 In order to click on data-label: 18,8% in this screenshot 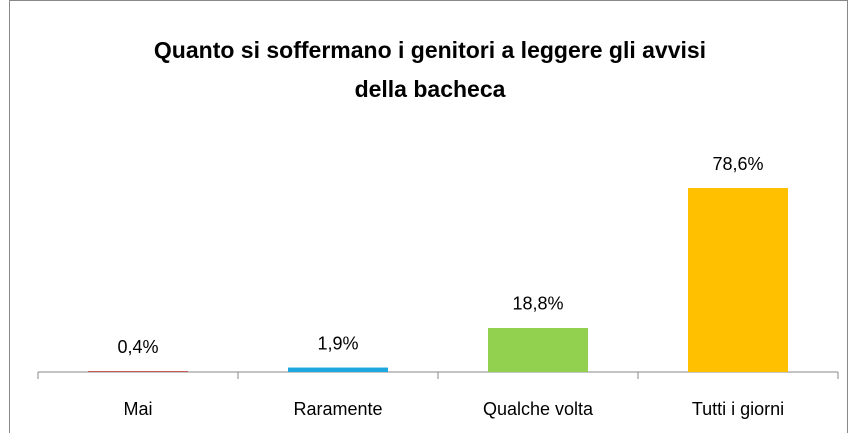, I will do `click(537, 304)`.